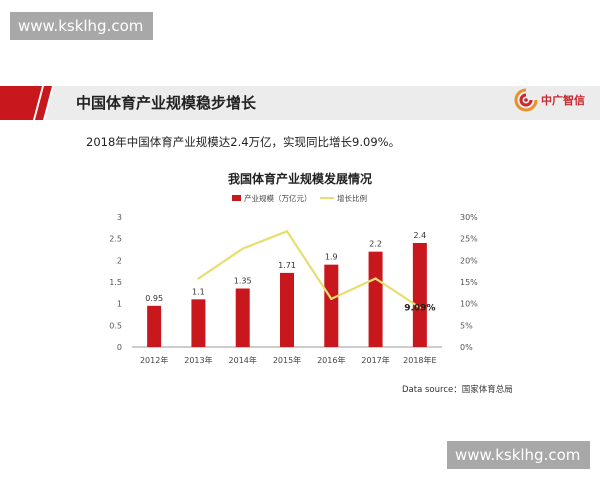 The image size is (600, 480). Describe the element at coordinates (375, 360) in the screenshot. I see `x-tick-label: 2017年` at that location.